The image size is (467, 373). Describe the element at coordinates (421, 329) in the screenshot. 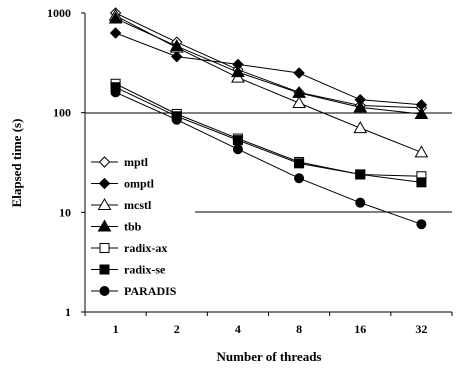

I see `x-tick-label-32: 32` at that location.